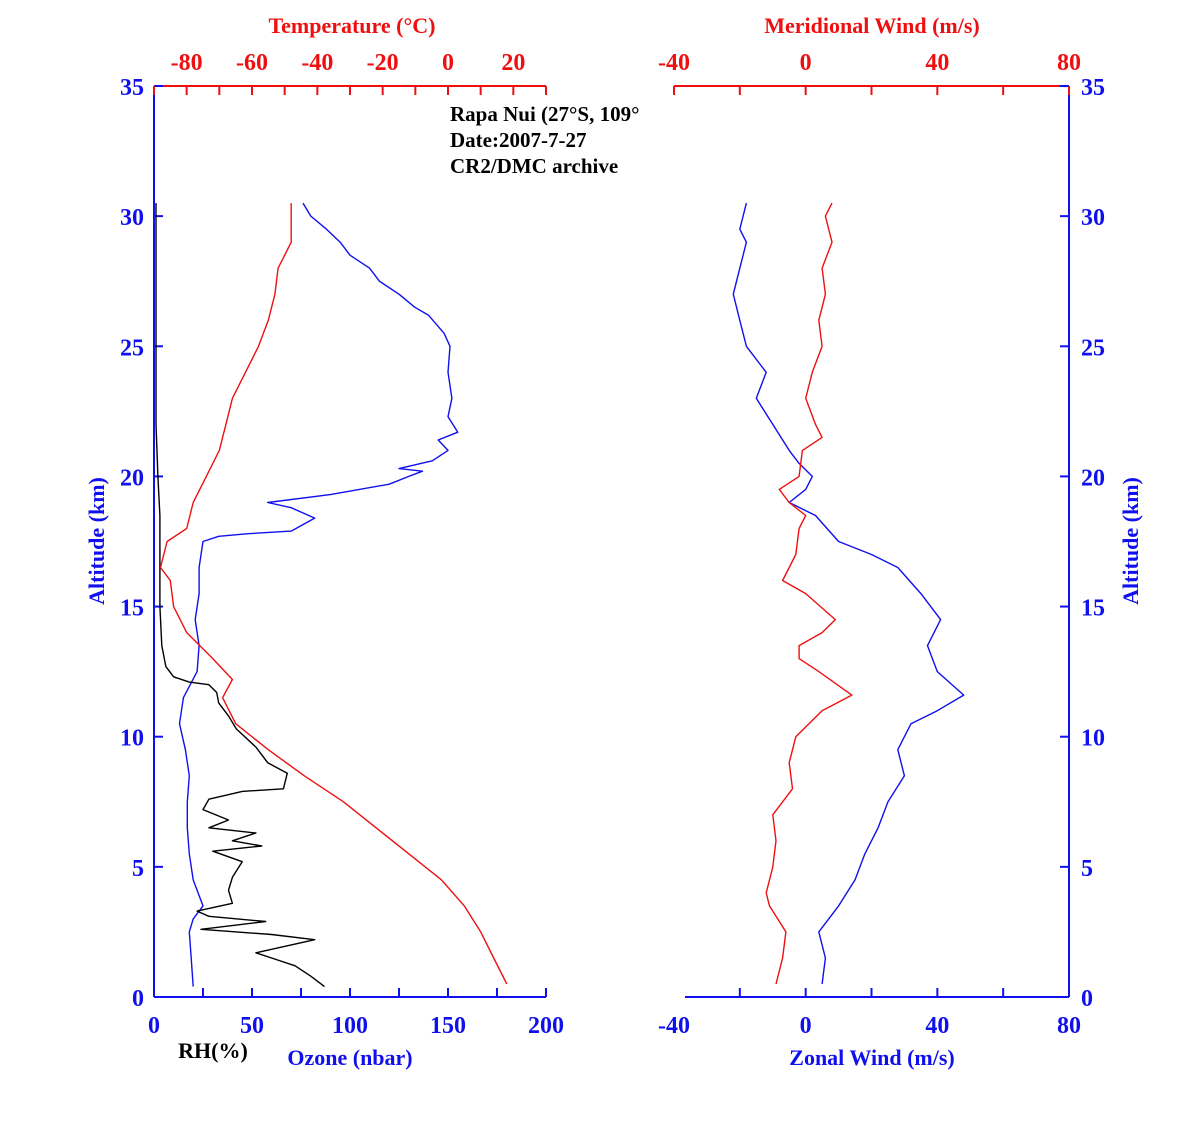  Describe the element at coordinates (674, 1026) in the screenshot. I see `bottom-axis-tick-label: -40` at that location.